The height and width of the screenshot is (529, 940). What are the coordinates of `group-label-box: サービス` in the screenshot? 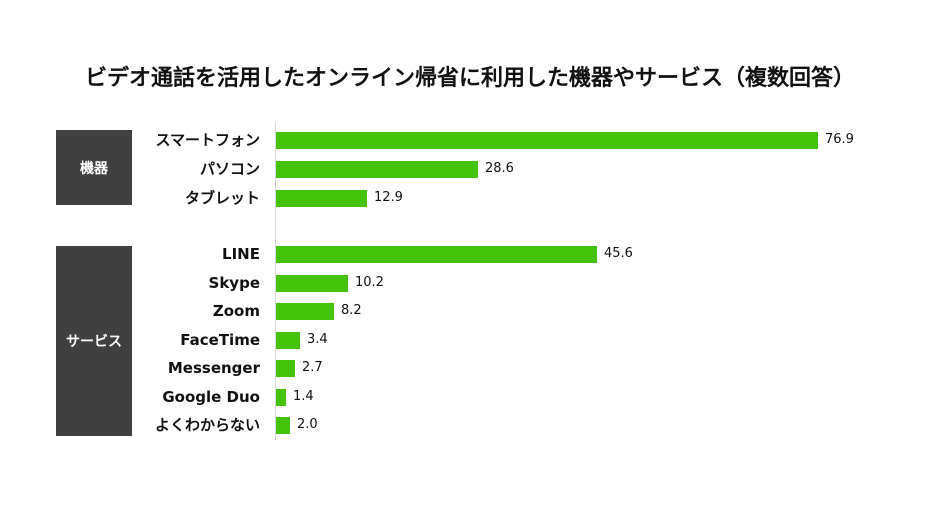 It's located at (94, 341).